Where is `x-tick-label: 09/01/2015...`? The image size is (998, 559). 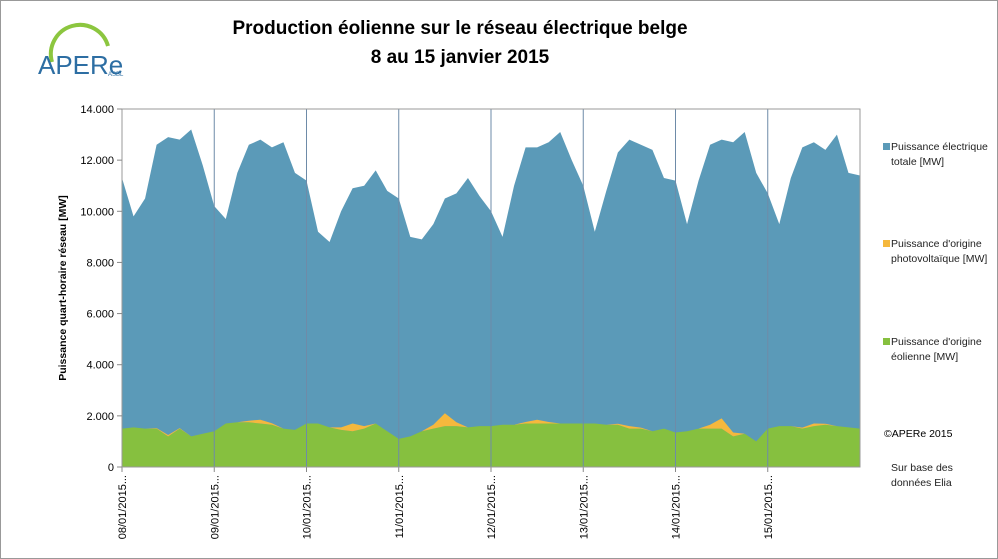
x-tick-label: 09/01/2015... is located at coordinates (215, 507).